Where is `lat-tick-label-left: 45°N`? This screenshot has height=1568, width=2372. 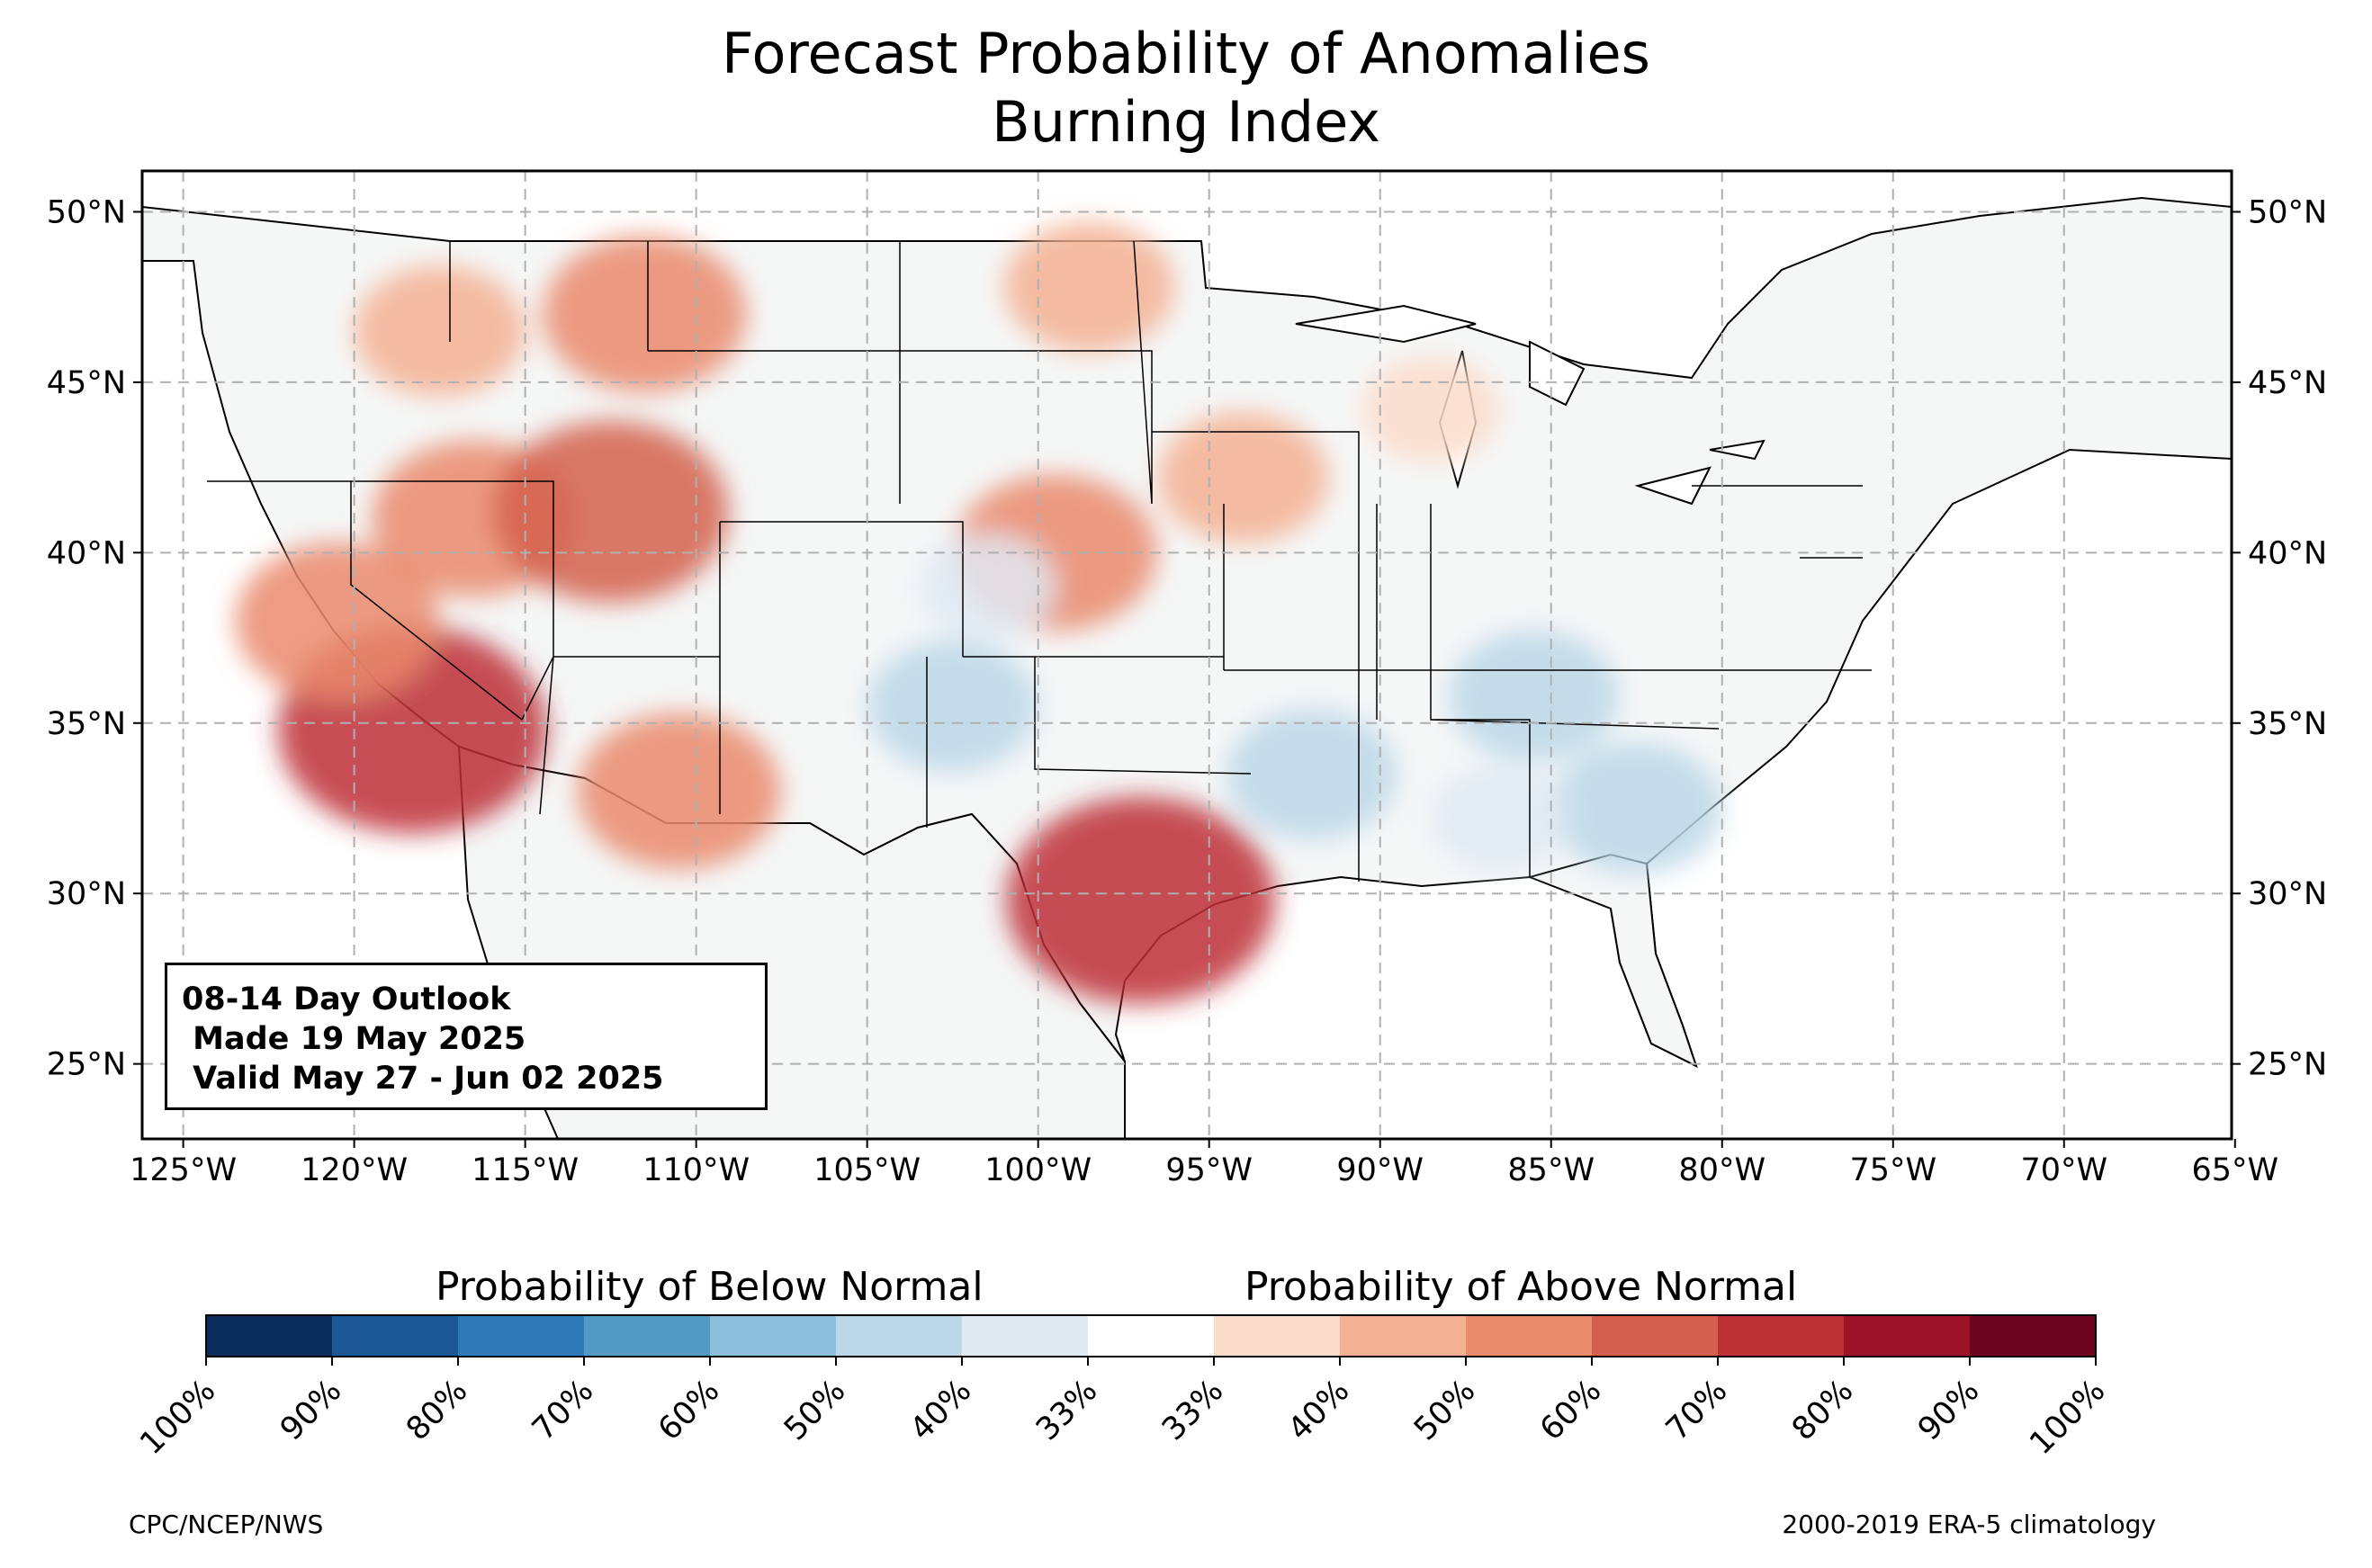 lat-tick-label-left: 45°N is located at coordinates (86, 383).